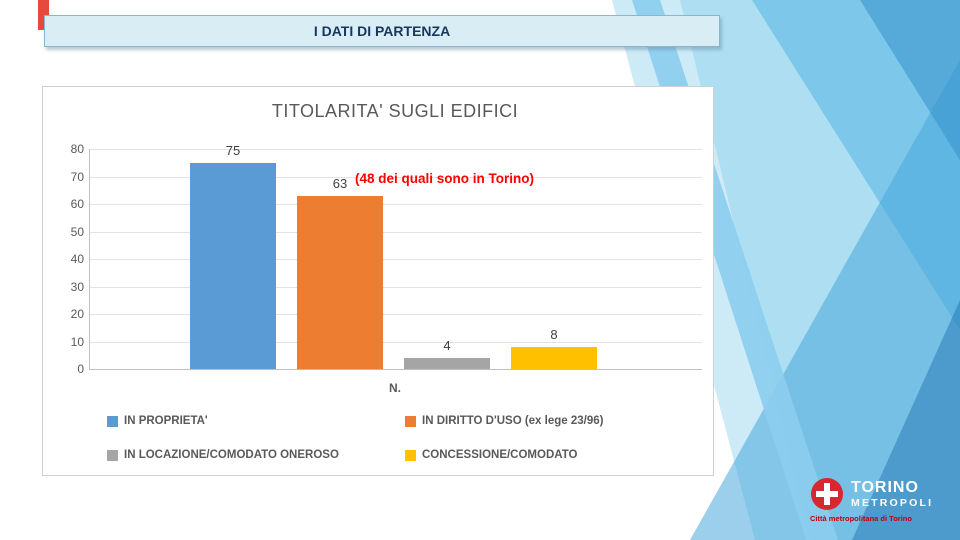  I want to click on bar-value-label: 75, so click(233, 150).